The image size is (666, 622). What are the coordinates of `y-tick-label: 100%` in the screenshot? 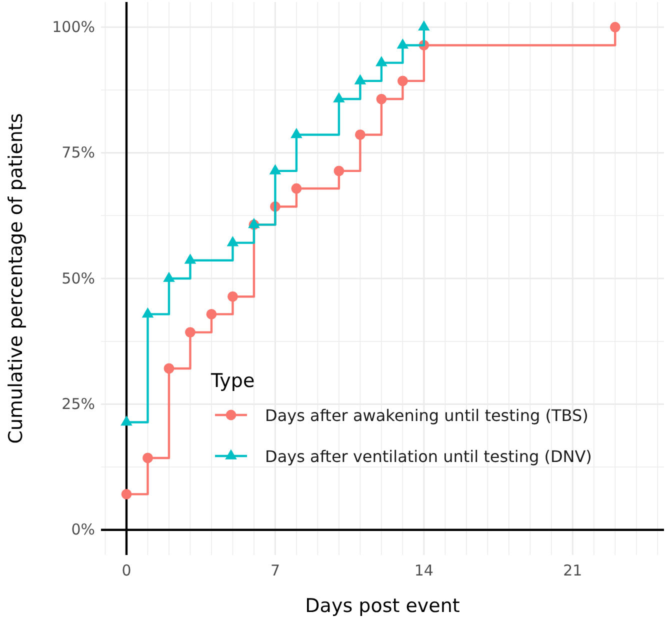 It's located at (73, 27).